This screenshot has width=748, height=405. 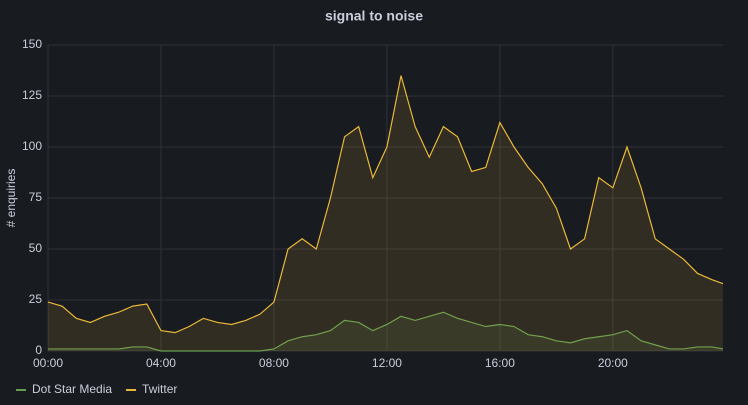 I want to click on legend-label: Dot Star Media, so click(x=72, y=389).